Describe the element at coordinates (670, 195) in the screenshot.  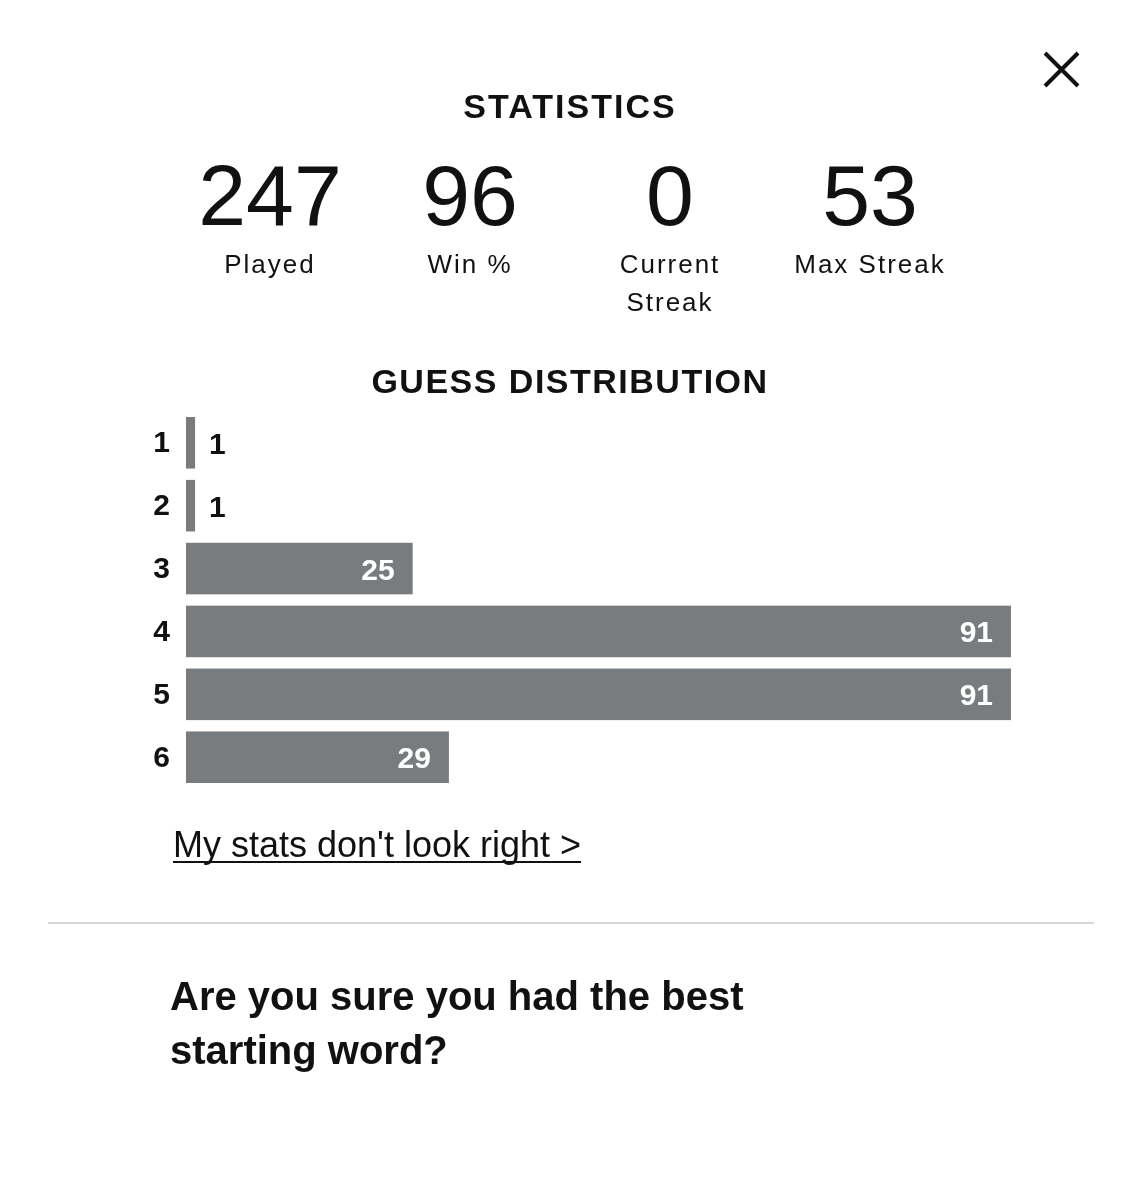
I see `text: 0` at that location.